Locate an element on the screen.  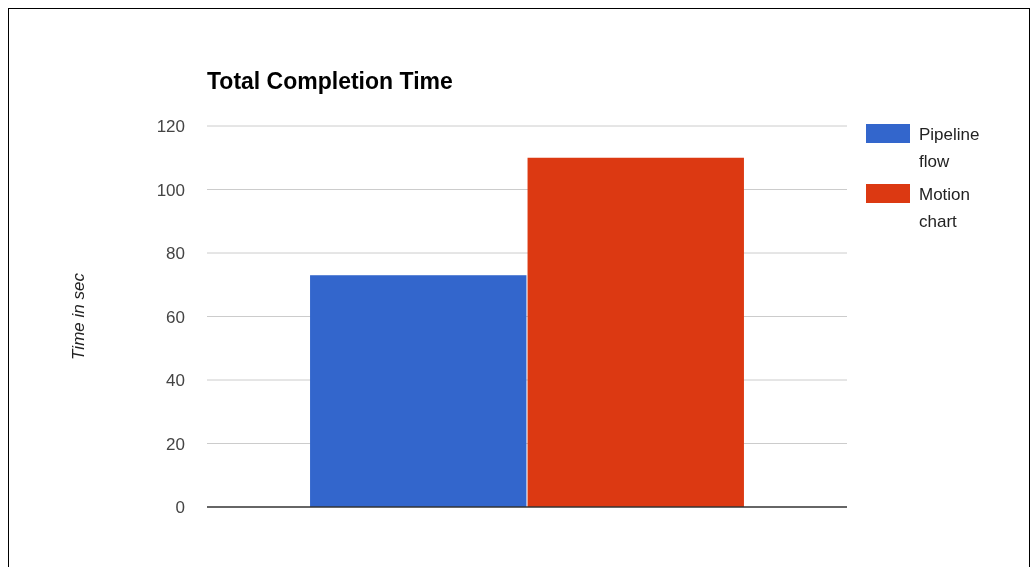
y-tick-label: 20 is located at coordinates (175, 444).